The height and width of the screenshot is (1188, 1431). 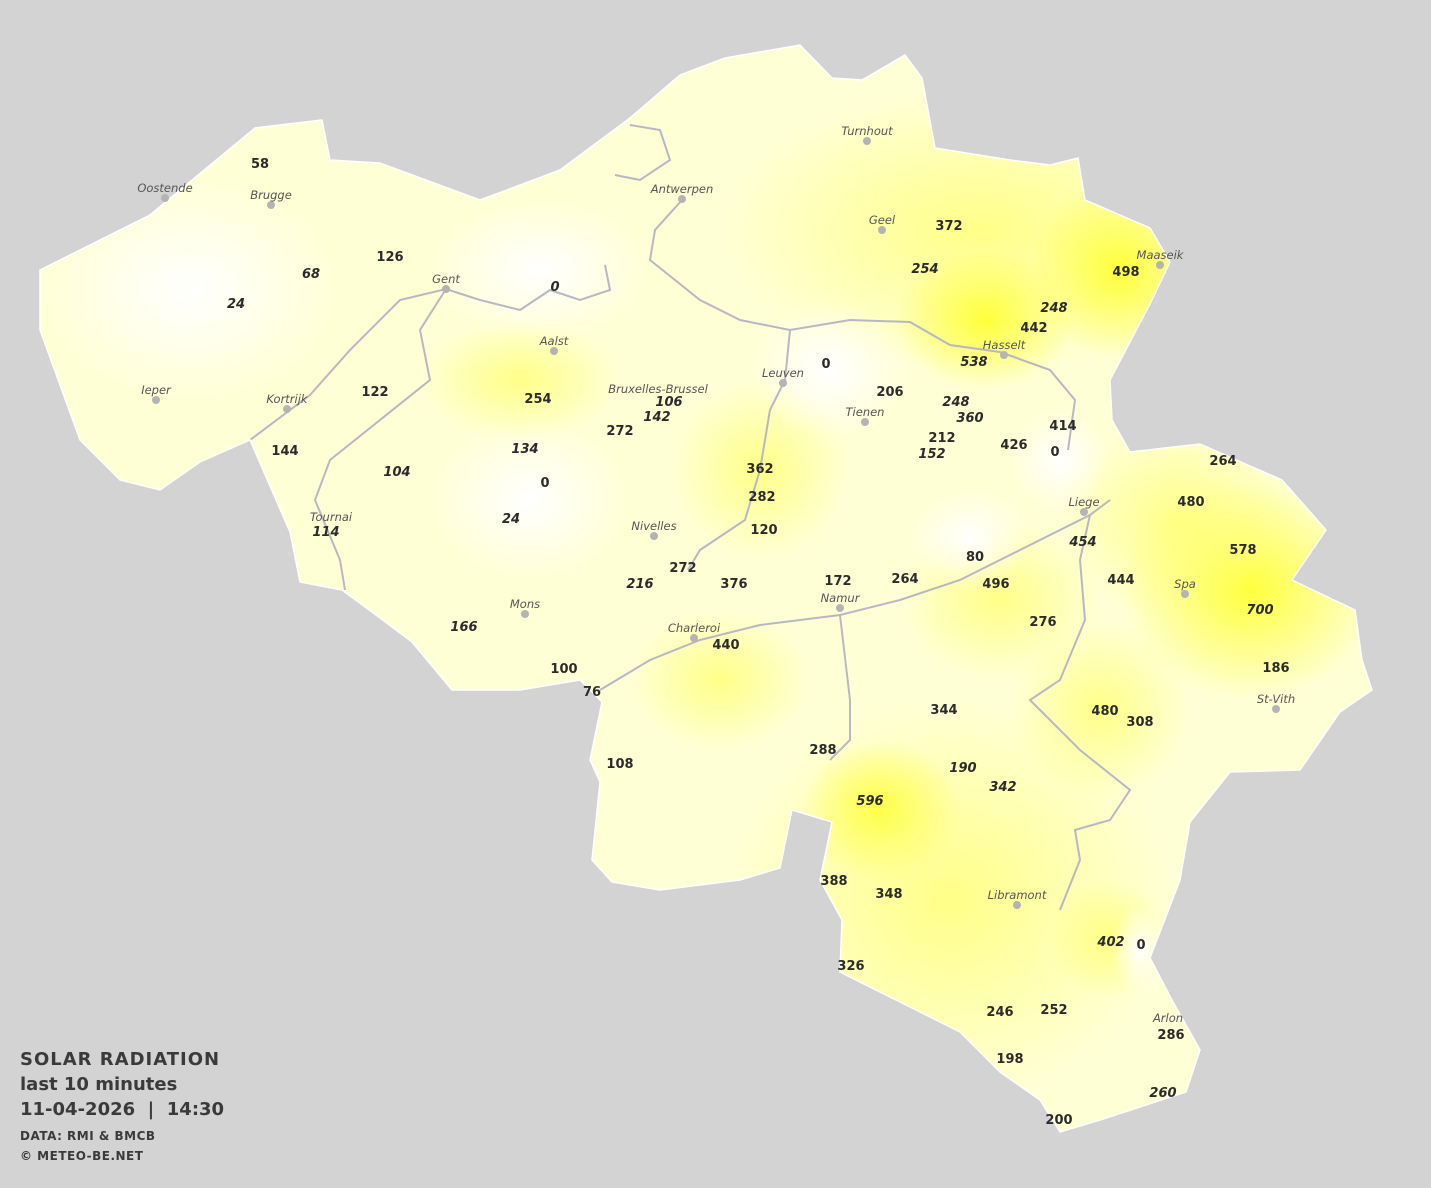 What do you see at coordinates (654, 526) in the screenshot?
I see `city-label: Nivelles` at bounding box center [654, 526].